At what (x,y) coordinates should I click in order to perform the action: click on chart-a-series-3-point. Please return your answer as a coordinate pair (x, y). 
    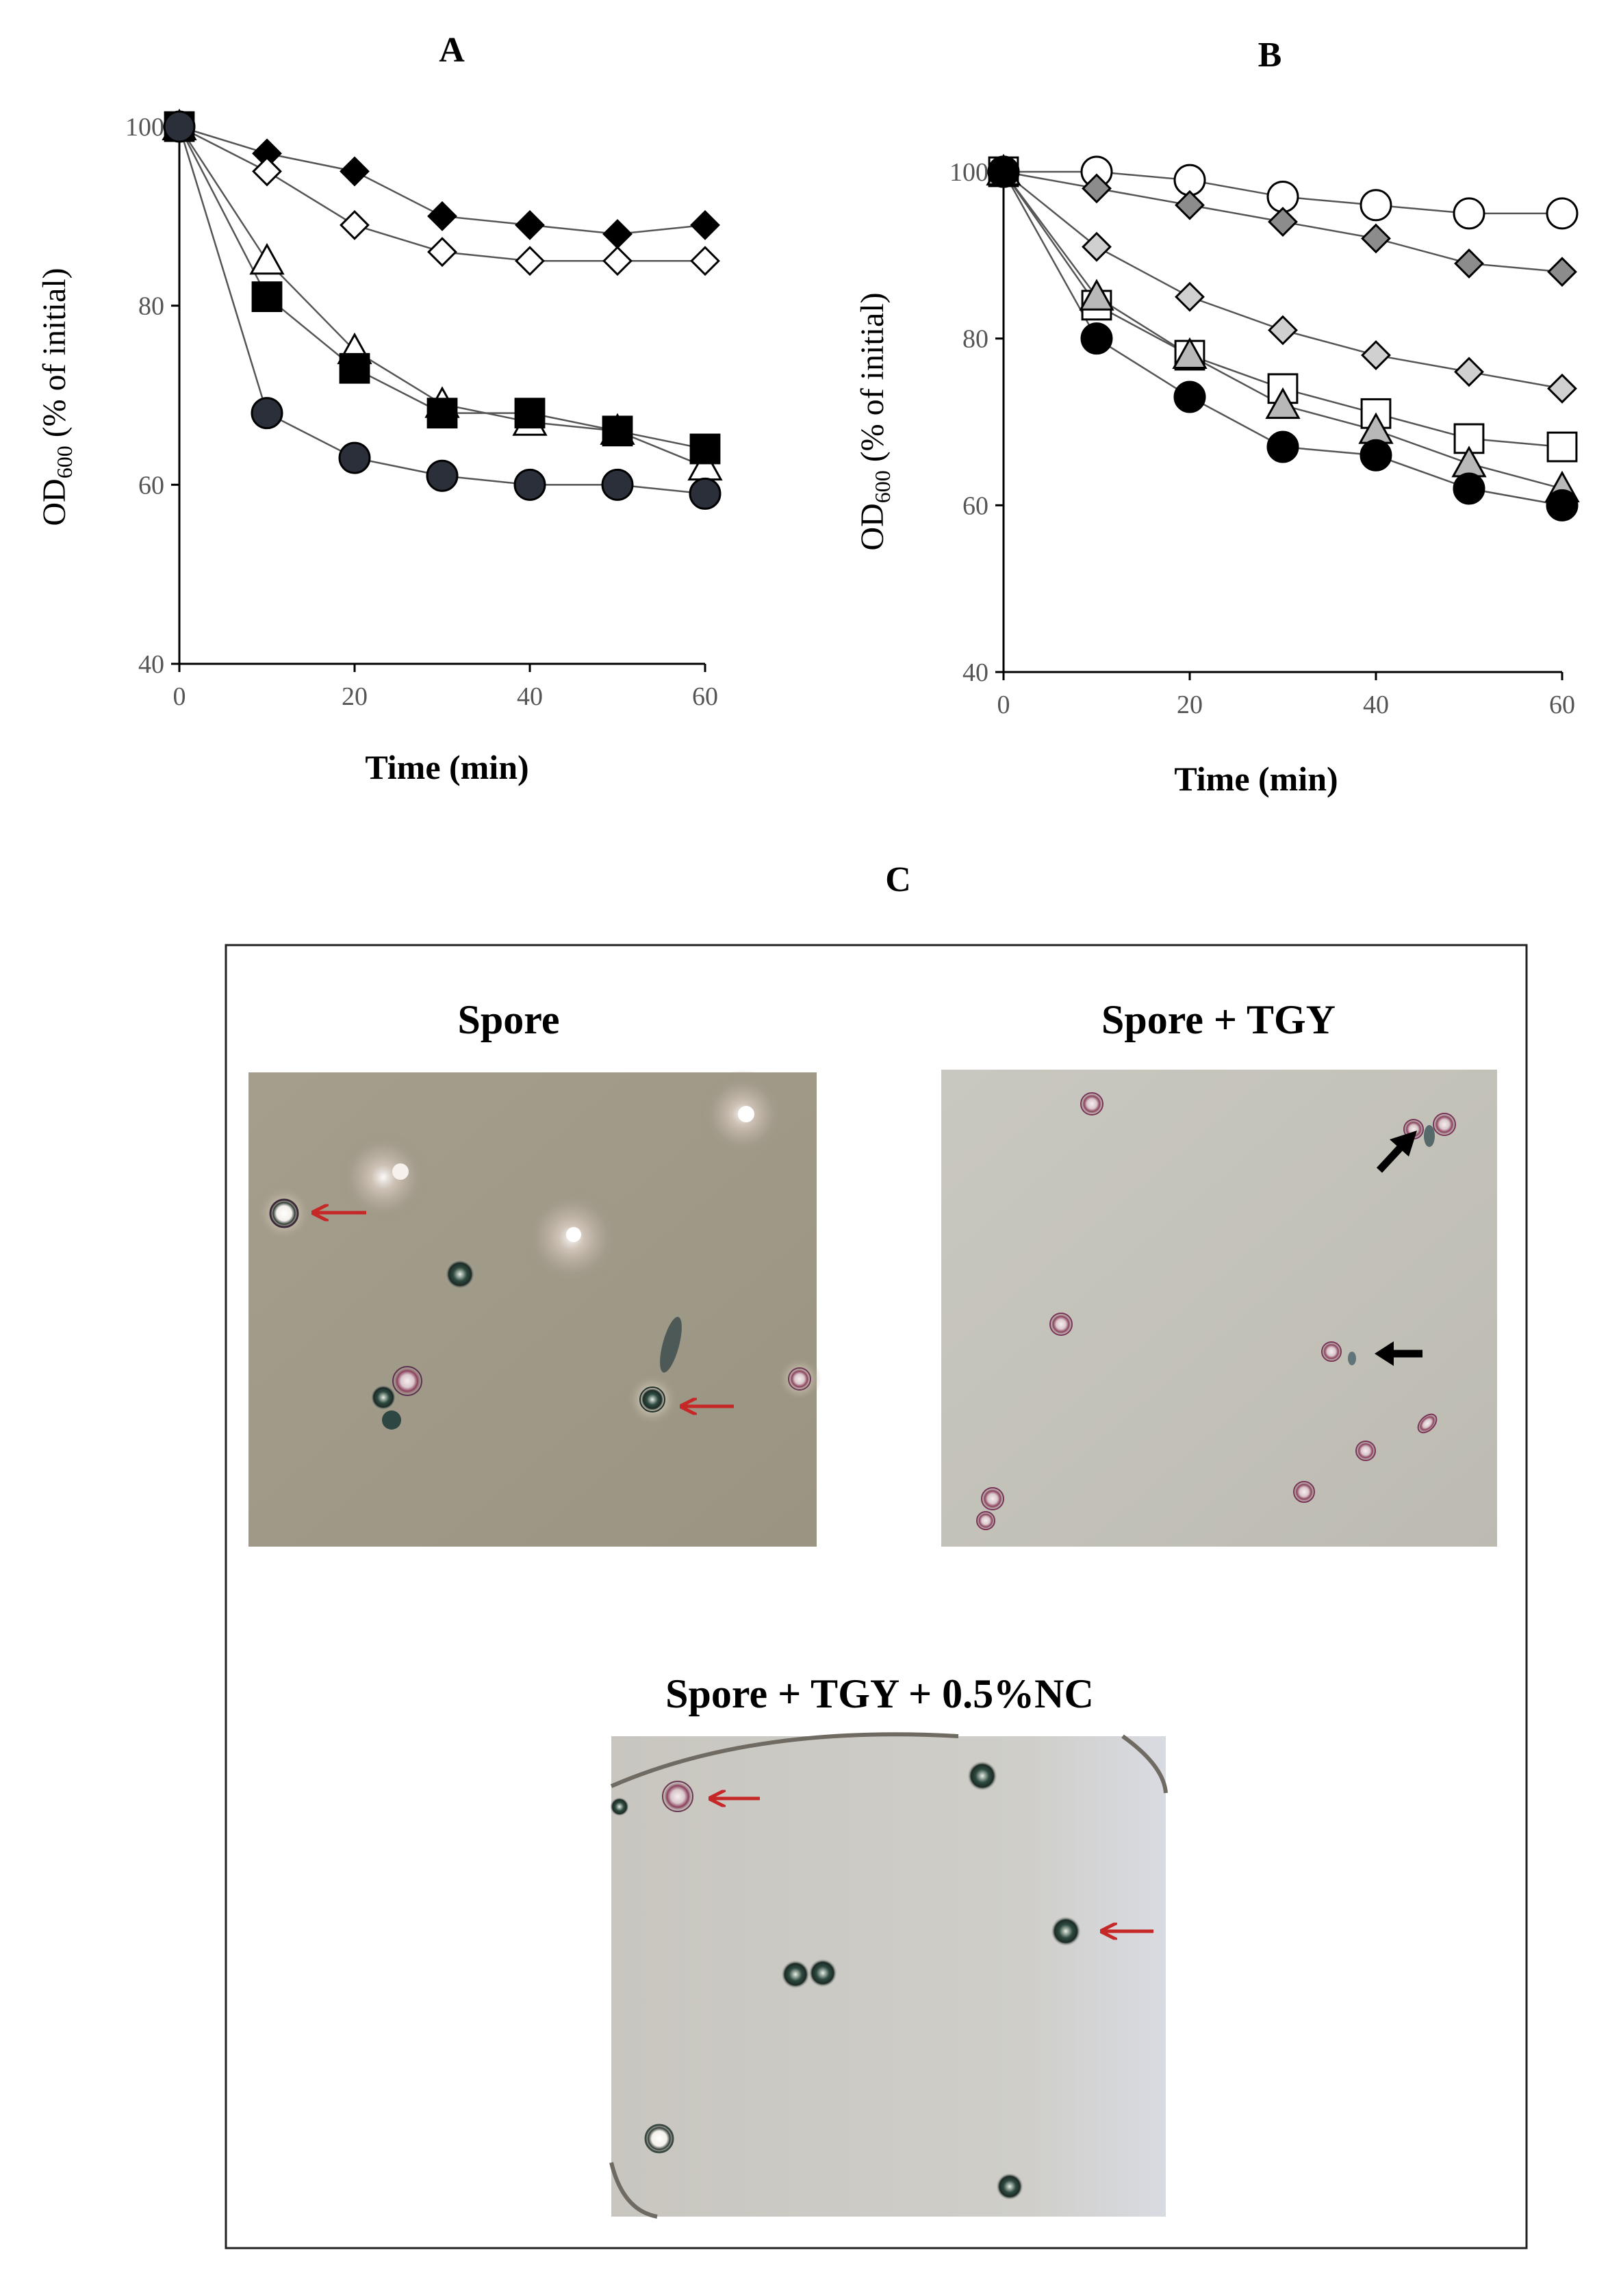
    Looking at the image, I should click on (267, 259).